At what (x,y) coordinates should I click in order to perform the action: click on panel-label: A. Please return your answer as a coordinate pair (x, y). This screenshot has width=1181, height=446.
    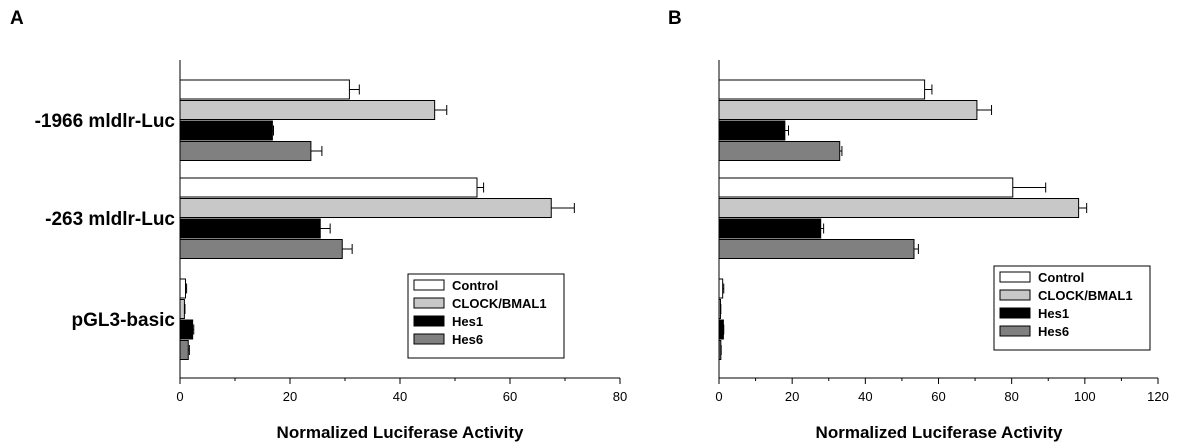
    Looking at the image, I should click on (17, 18).